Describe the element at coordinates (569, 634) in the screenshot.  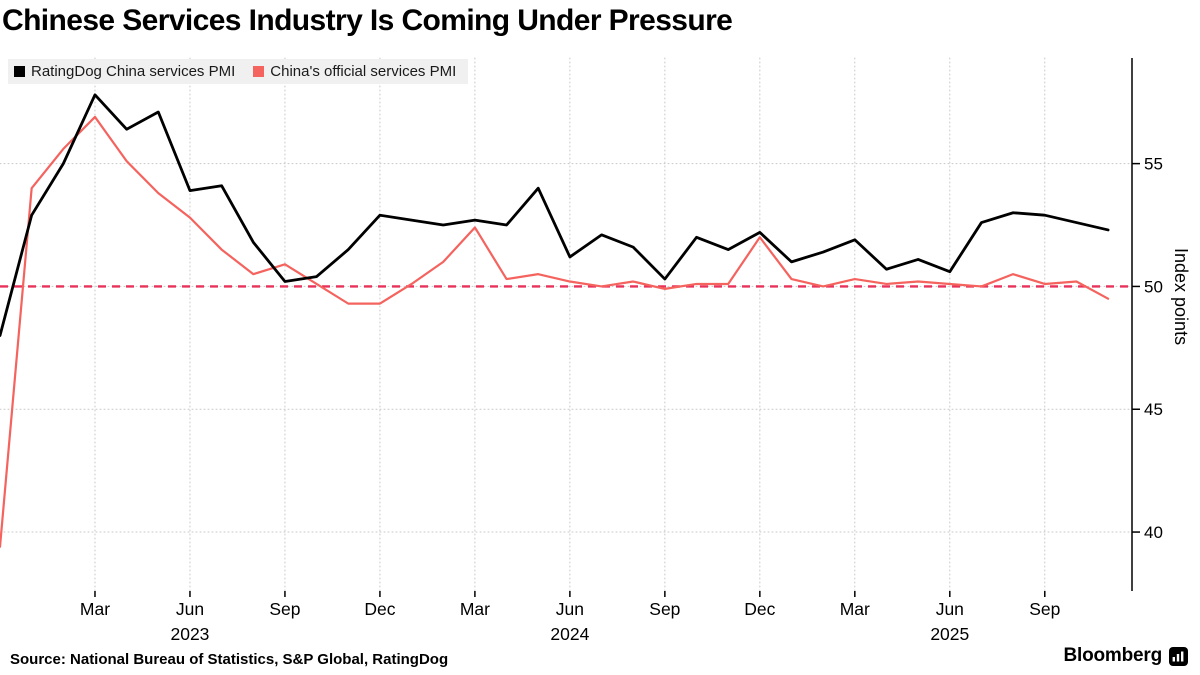
I see `year-label: 2024` at that location.